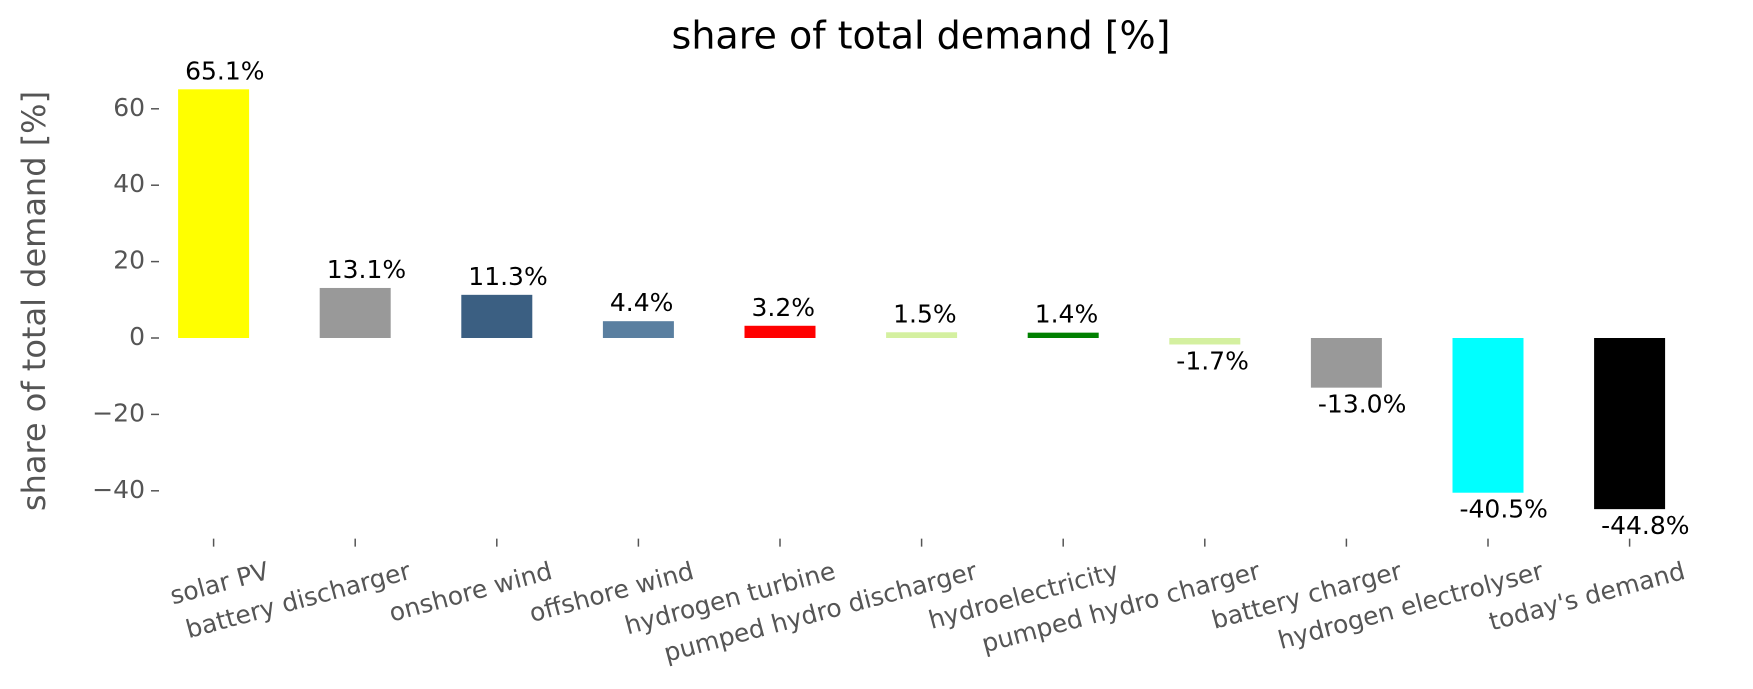  I want to click on value-label: -1.7%, so click(1212, 360).